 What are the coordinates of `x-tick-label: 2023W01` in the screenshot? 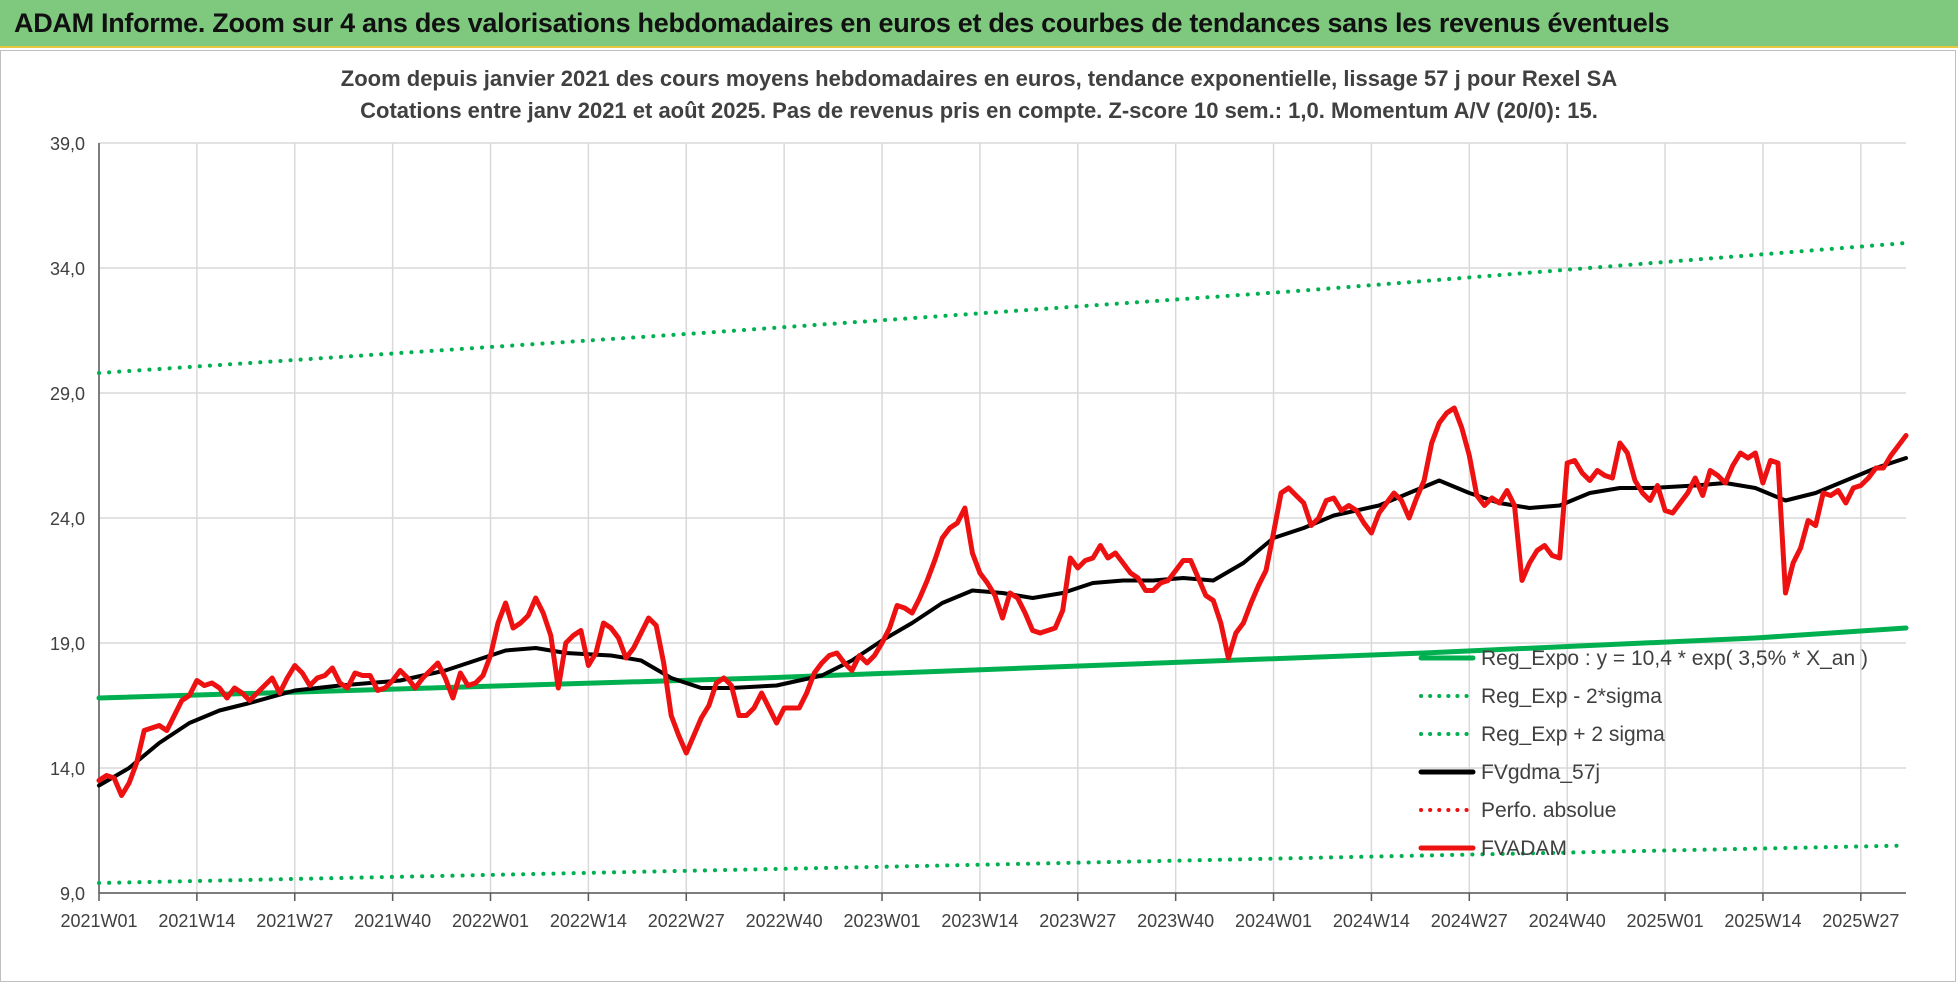 It's located at (882, 921).